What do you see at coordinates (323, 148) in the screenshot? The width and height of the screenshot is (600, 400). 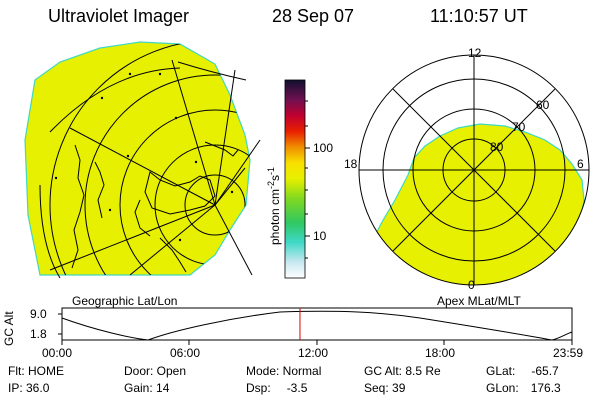 I see `colorbar-tick-100: 100` at bounding box center [323, 148].